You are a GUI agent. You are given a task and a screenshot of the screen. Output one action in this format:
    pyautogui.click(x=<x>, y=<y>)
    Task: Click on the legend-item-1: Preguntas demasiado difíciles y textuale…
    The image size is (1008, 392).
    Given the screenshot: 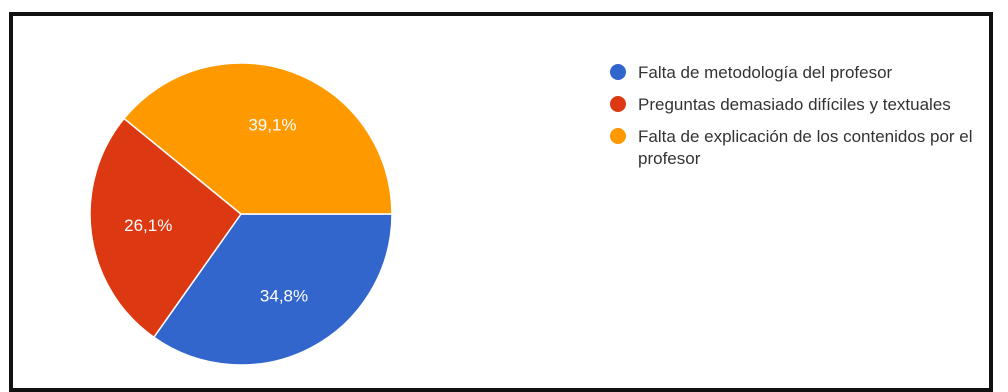 What is the action you would take?
    pyautogui.click(x=800, y=105)
    